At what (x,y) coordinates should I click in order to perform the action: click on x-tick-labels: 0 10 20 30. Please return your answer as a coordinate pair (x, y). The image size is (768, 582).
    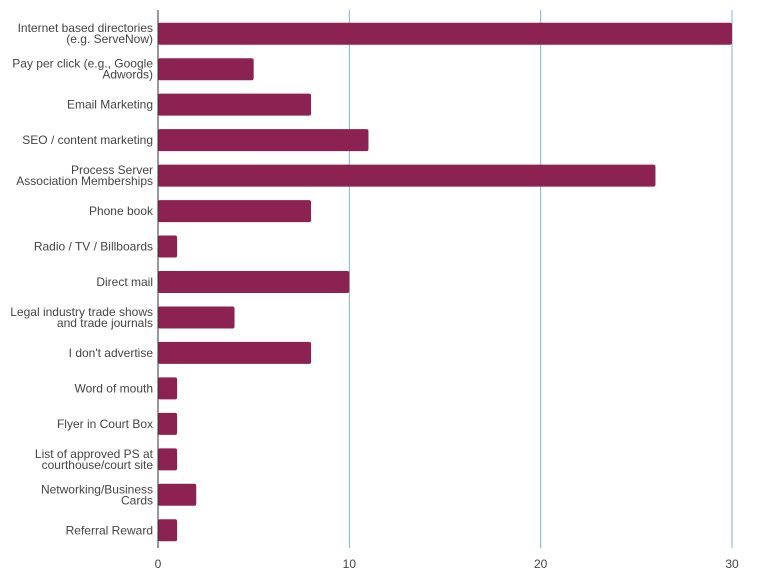
    Looking at the image, I should click on (447, 564).